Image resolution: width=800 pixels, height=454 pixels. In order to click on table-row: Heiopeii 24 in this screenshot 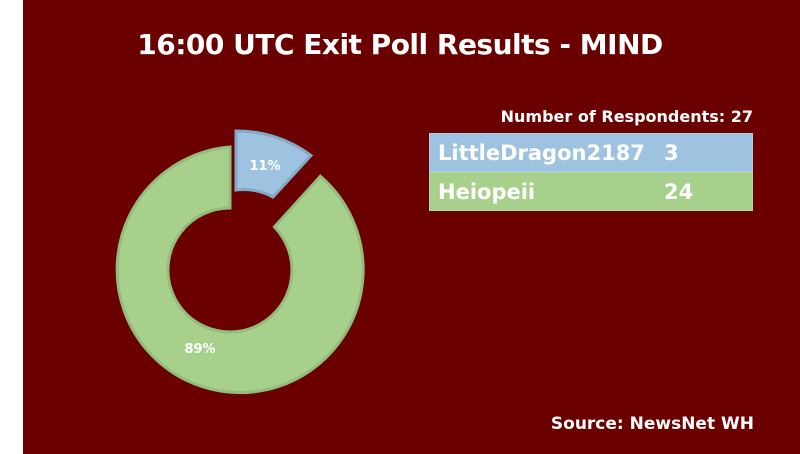, I will do `click(591, 191)`.